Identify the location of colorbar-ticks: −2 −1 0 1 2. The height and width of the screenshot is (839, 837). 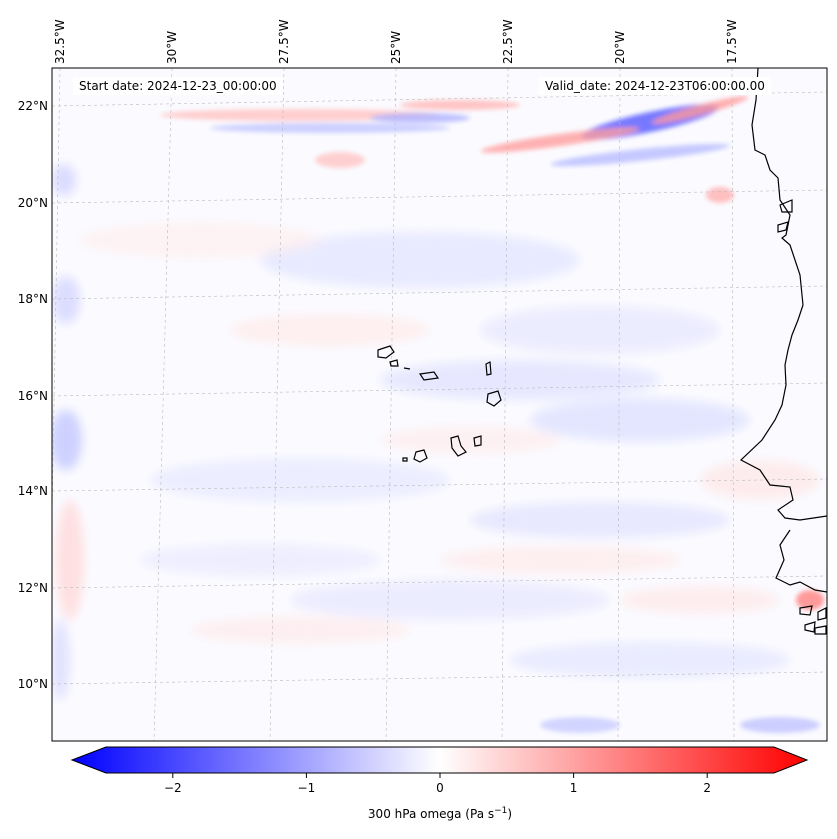
(437, 784).